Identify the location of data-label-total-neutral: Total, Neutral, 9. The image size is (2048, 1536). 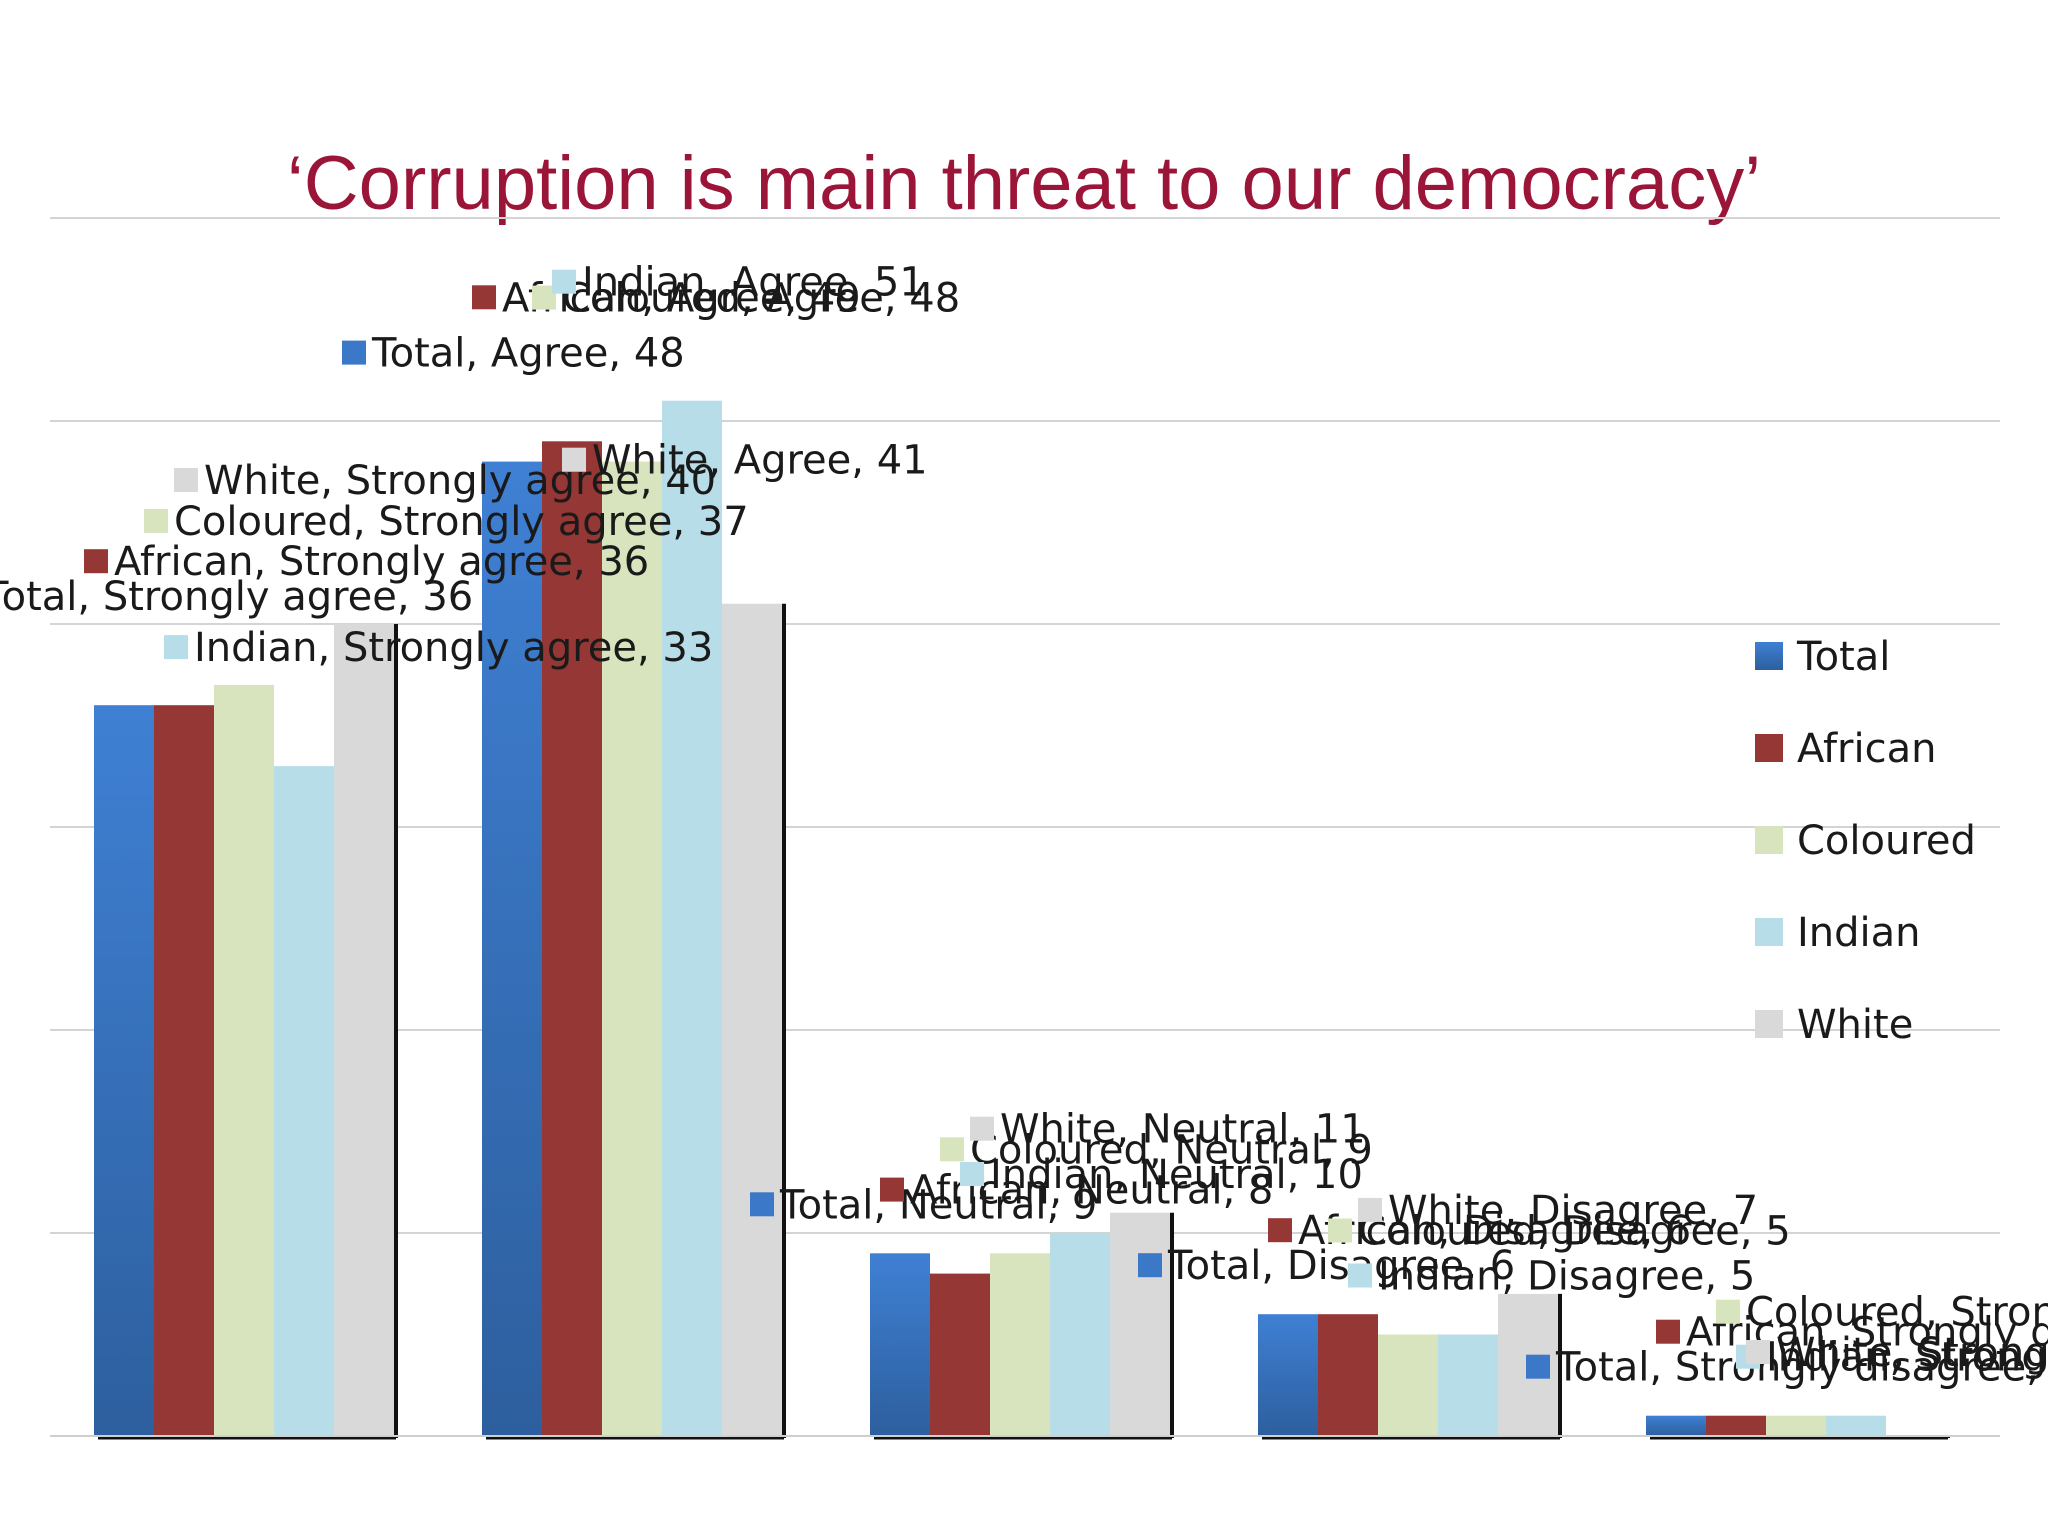
(938, 1205).